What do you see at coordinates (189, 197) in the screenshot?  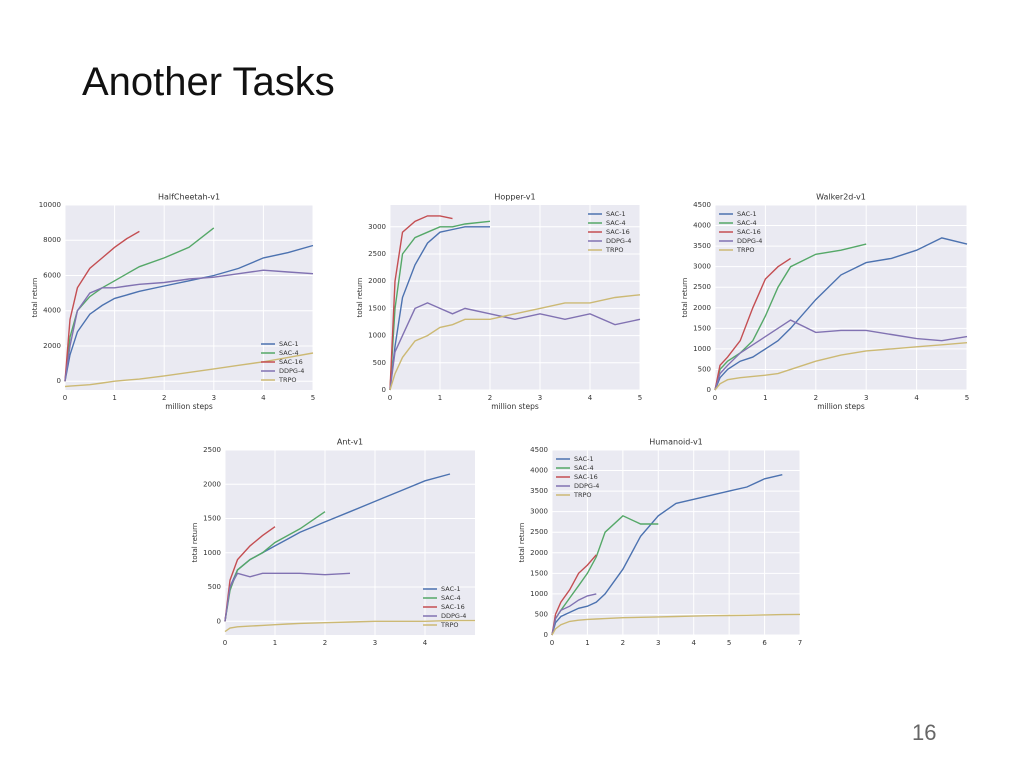 I see `chart-title: HalfCheetah-v1` at bounding box center [189, 197].